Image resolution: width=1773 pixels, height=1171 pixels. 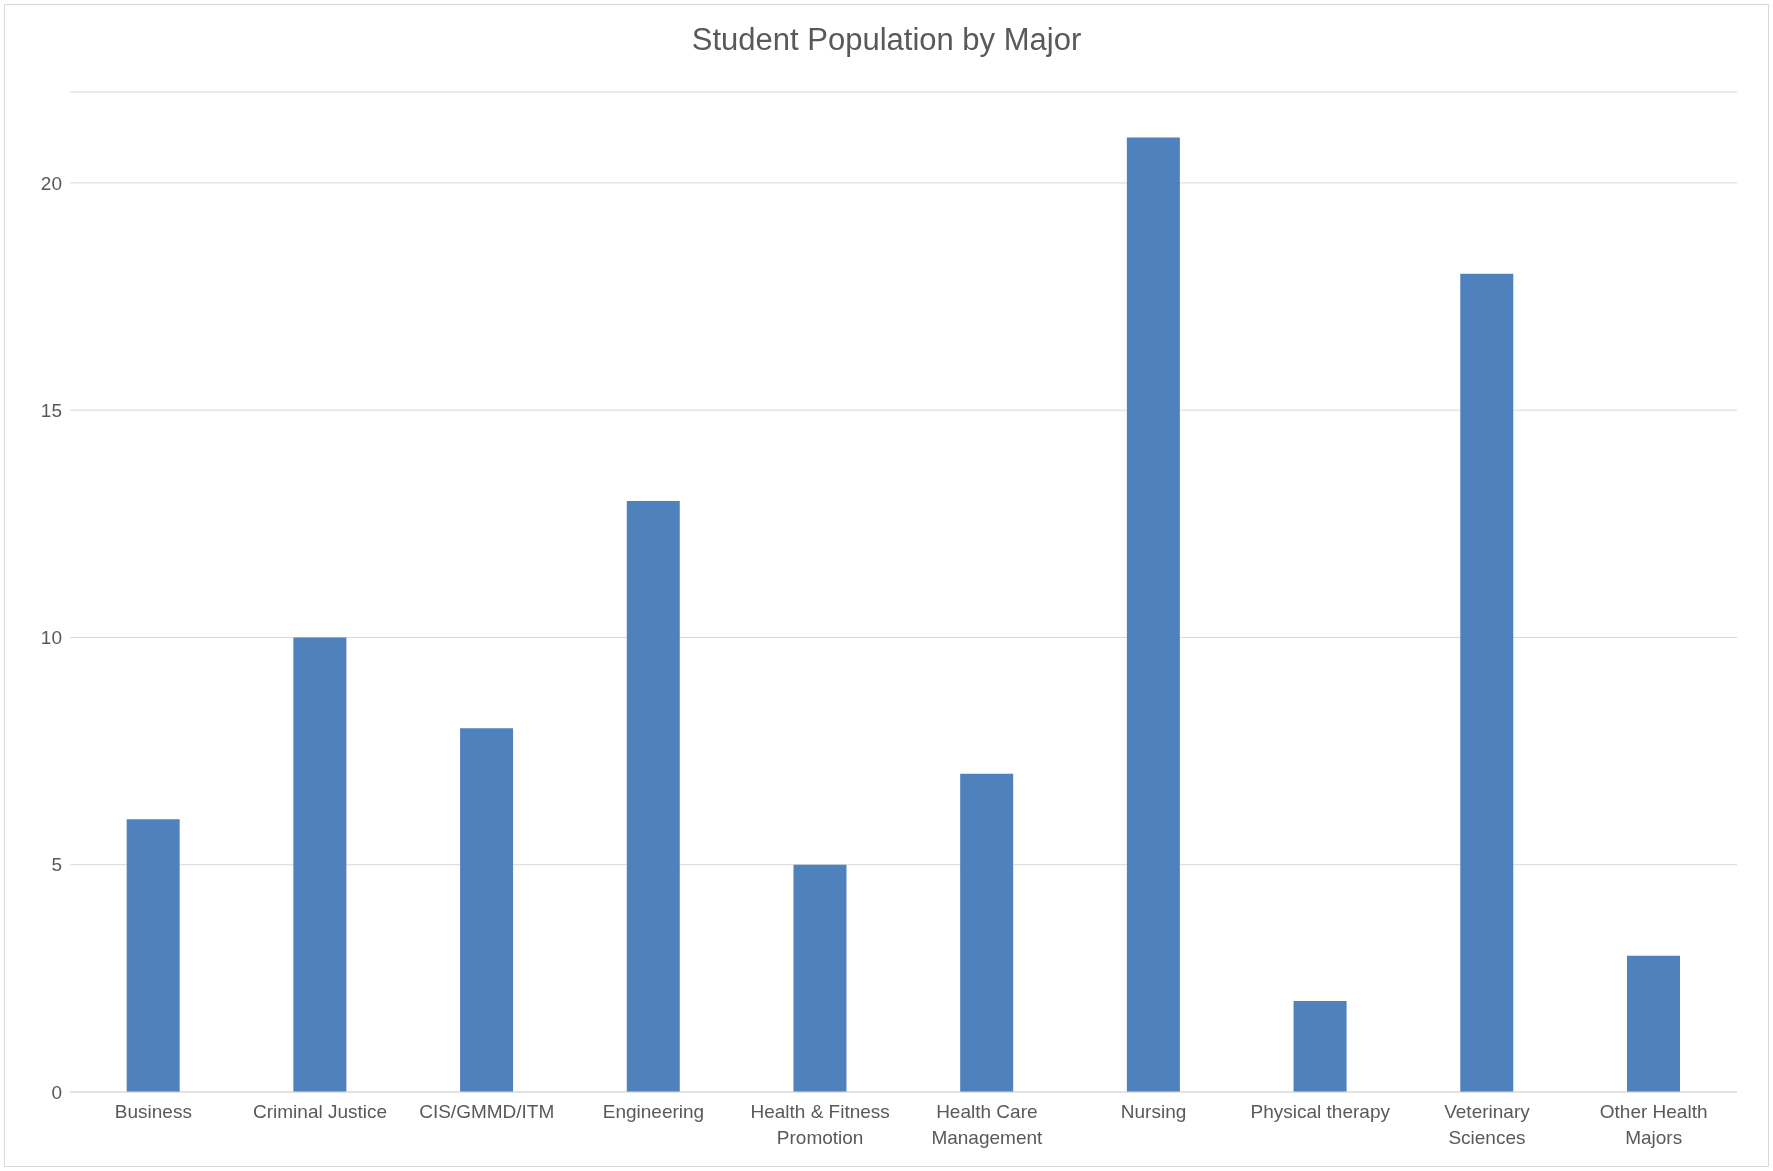 What do you see at coordinates (886, 40) in the screenshot?
I see `chart-title: Student Population by Major` at bounding box center [886, 40].